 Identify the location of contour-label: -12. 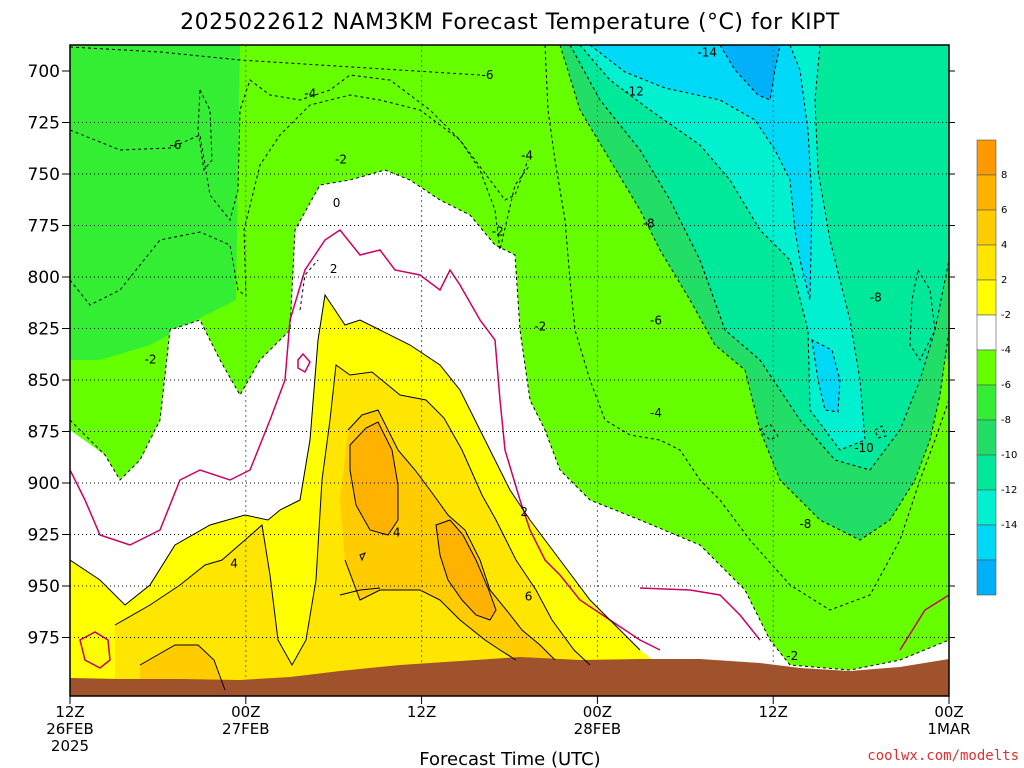
(634, 92).